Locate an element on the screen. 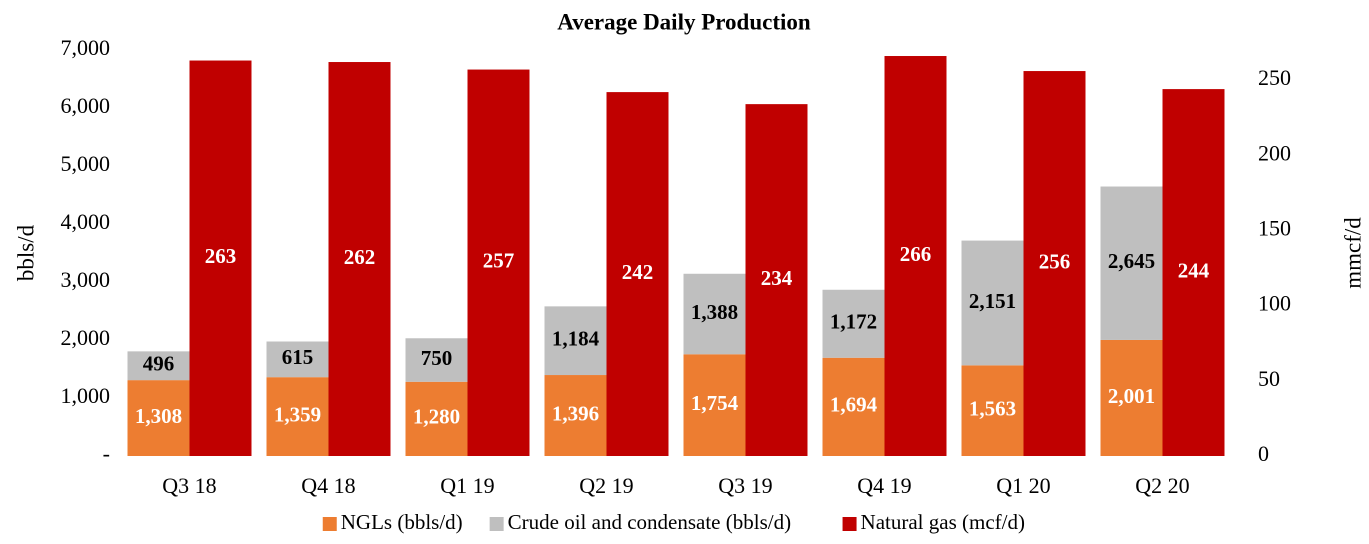 This screenshot has height=544, width=1369. x-tick-label: Q2 19 is located at coordinates (606, 485).